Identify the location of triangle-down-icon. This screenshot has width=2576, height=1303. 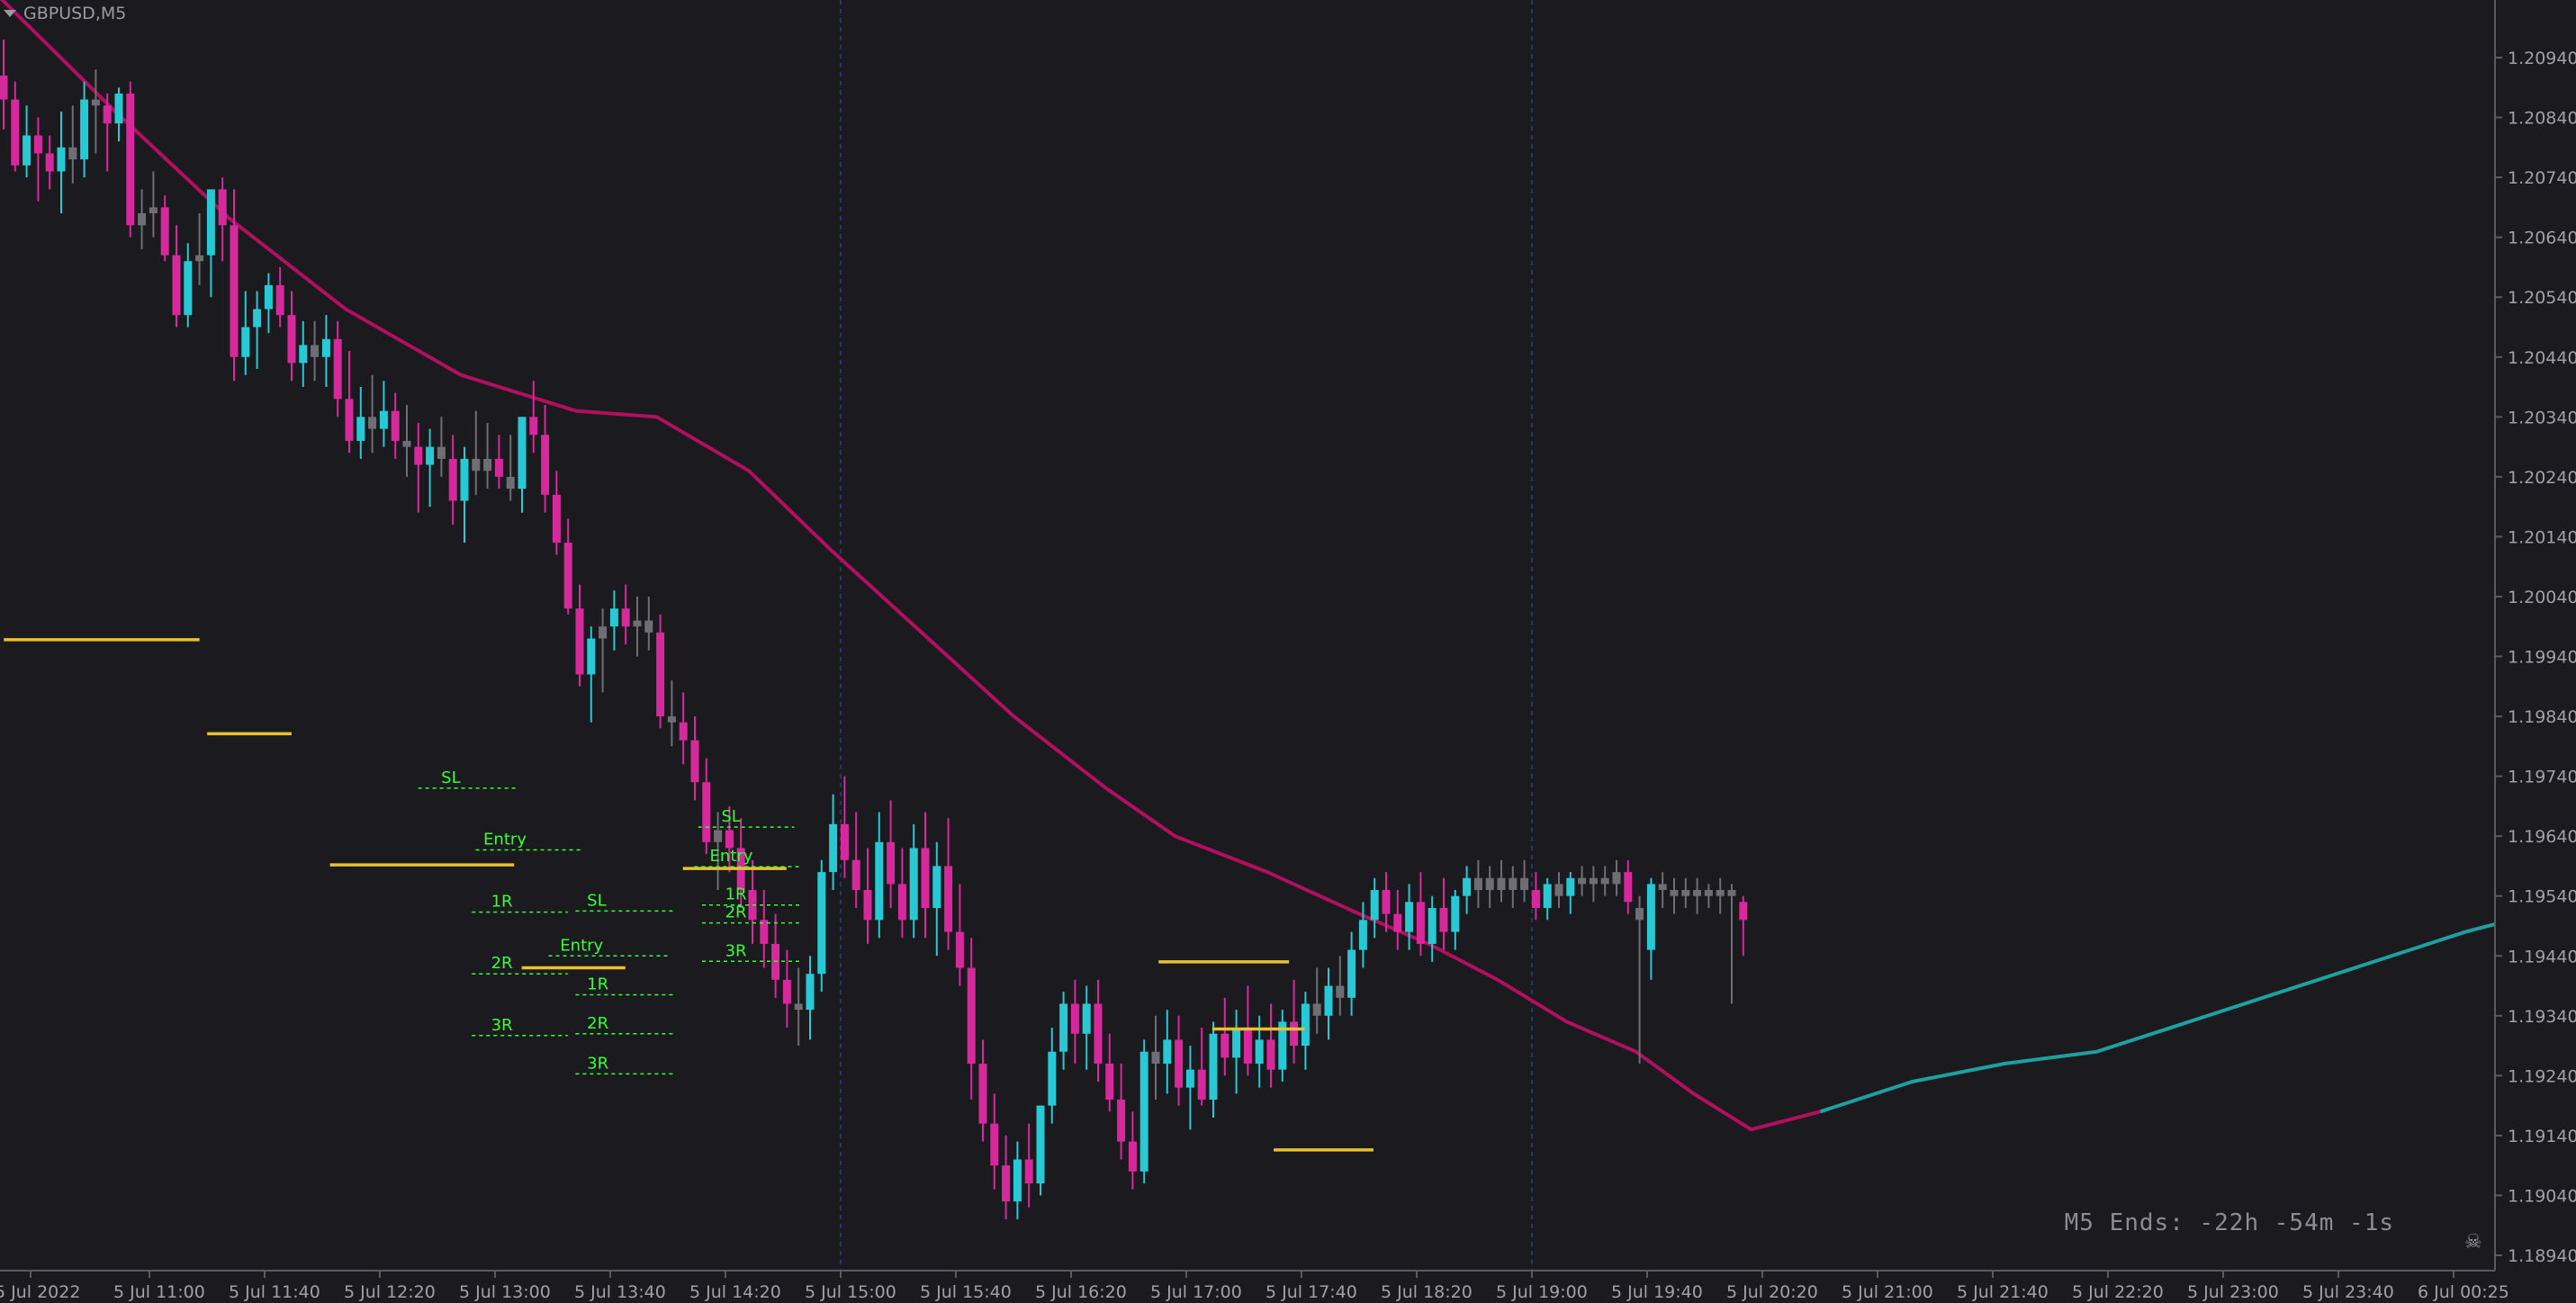
(10, 13).